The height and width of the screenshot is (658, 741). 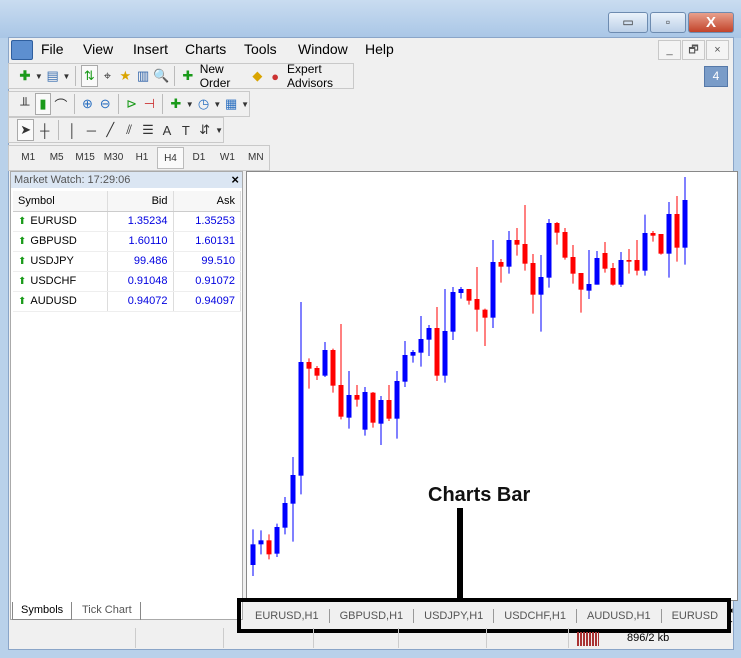 I want to click on symbol-cell: ⬆ GBPUSD, so click(x=60, y=241).